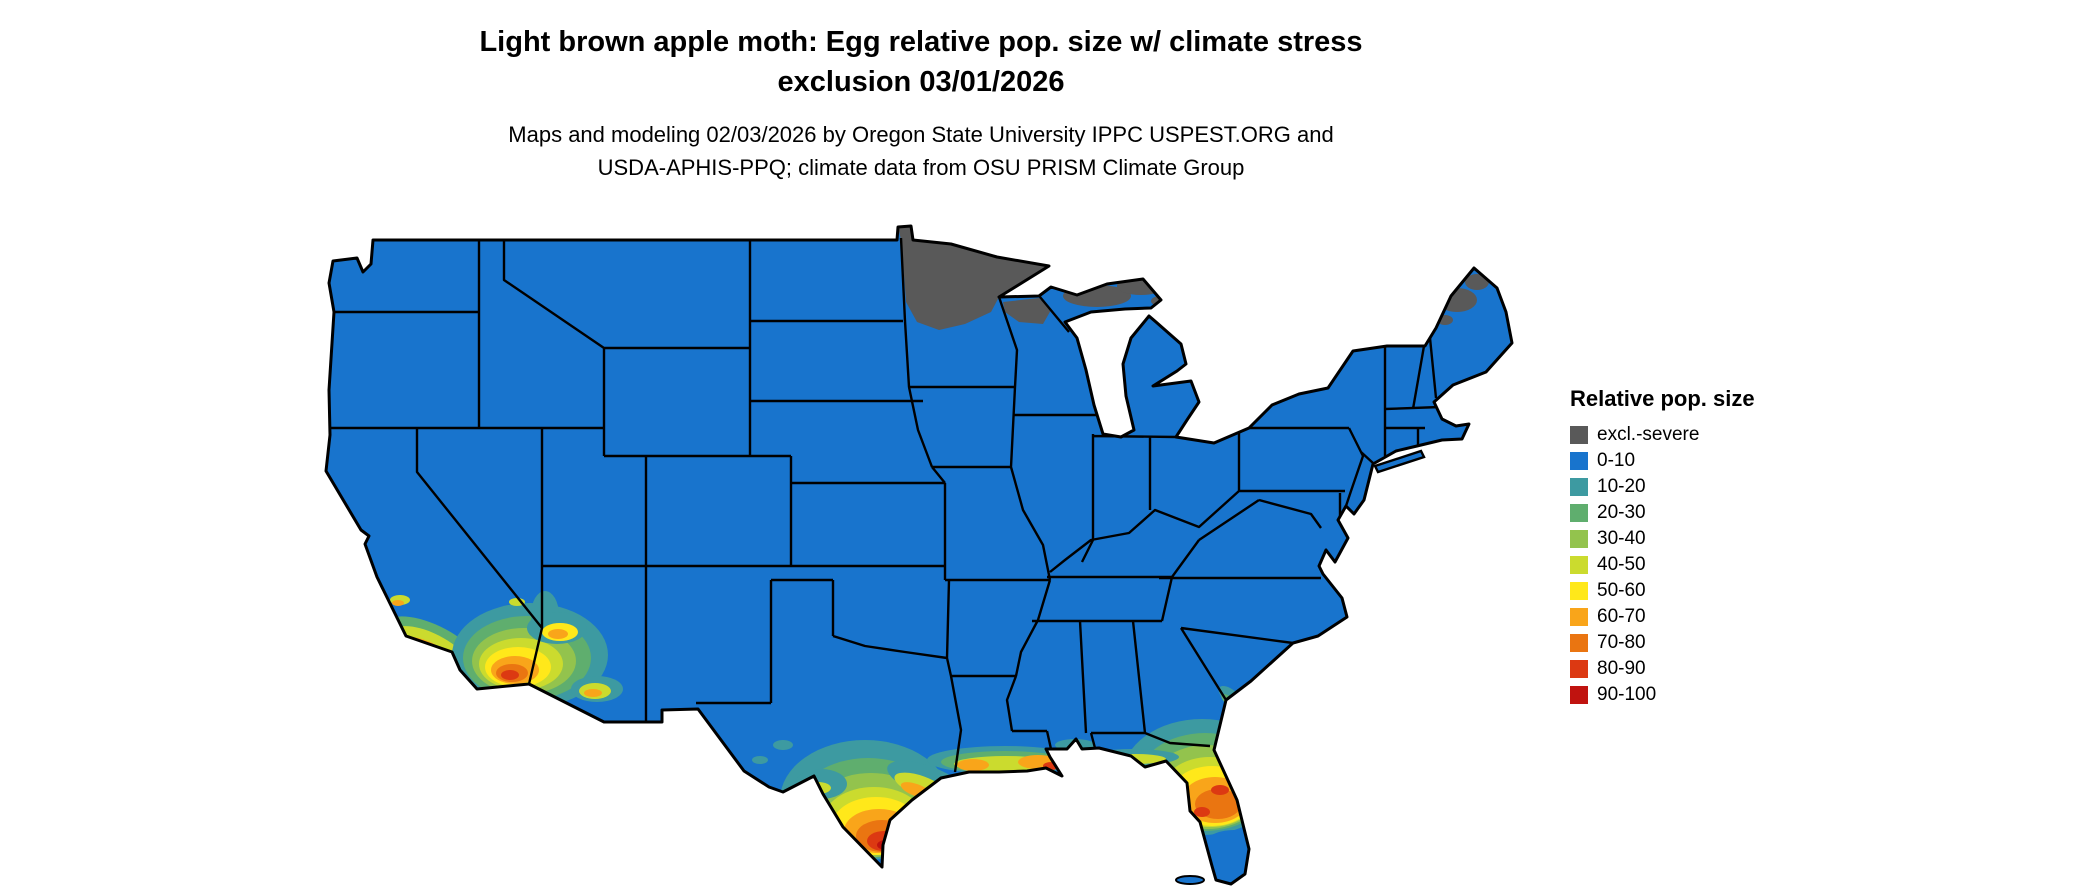  What do you see at coordinates (1662, 695) in the screenshot?
I see `legend-item: 90-100` at bounding box center [1662, 695].